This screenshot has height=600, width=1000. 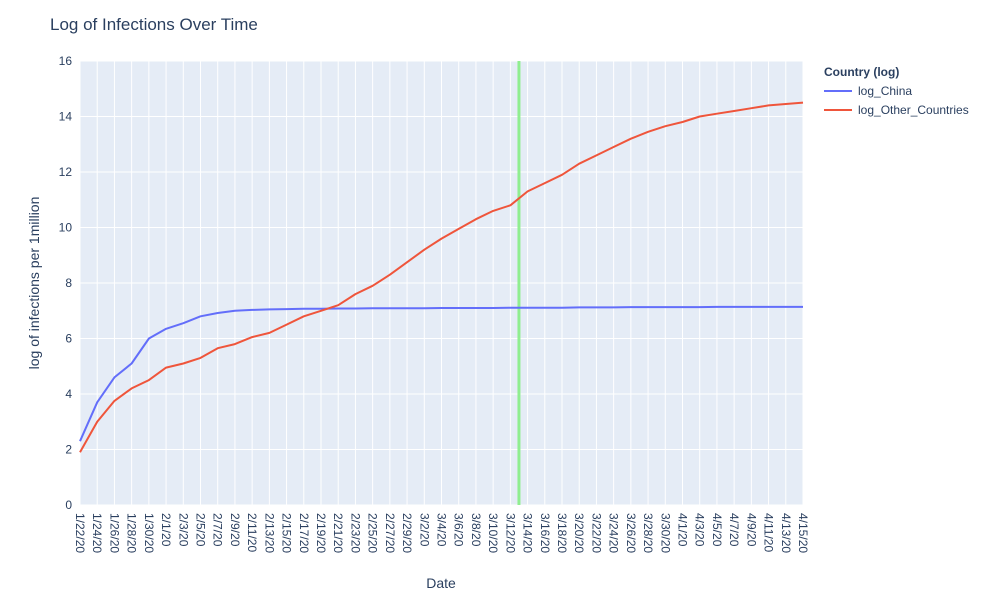 What do you see at coordinates (166, 530) in the screenshot?
I see `x-tick-label: 2/1/20` at bounding box center [166, 530].